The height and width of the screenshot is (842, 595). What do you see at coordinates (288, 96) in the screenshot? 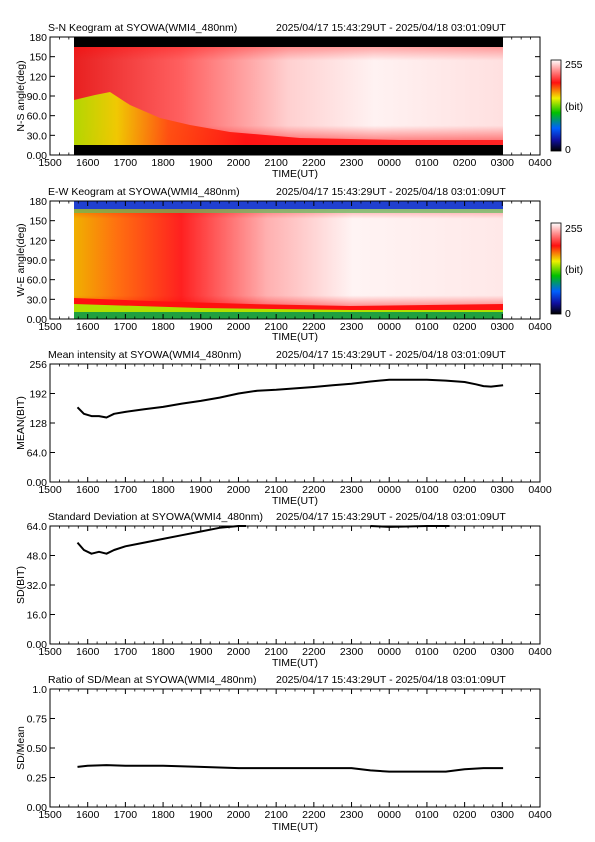
I see `sn-keogram-image` at bounding box center [288, 96].